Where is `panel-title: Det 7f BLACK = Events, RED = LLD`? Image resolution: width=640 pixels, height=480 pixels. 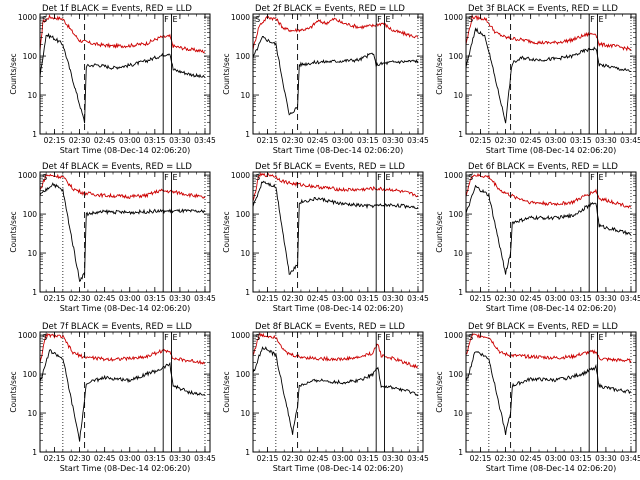 panel-title: Det 7f BLACK = Events, RED = LLD is located at coordinates (117, 327).